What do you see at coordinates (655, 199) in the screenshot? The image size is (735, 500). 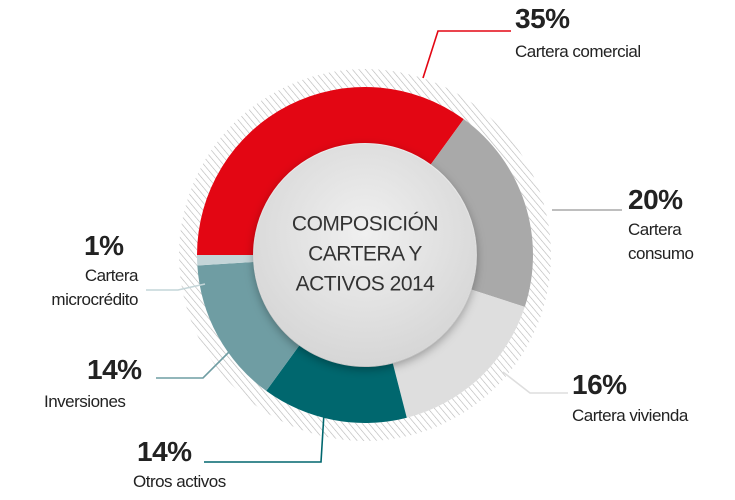 I see `value-label: 20%` at bounding box center [655, 199].